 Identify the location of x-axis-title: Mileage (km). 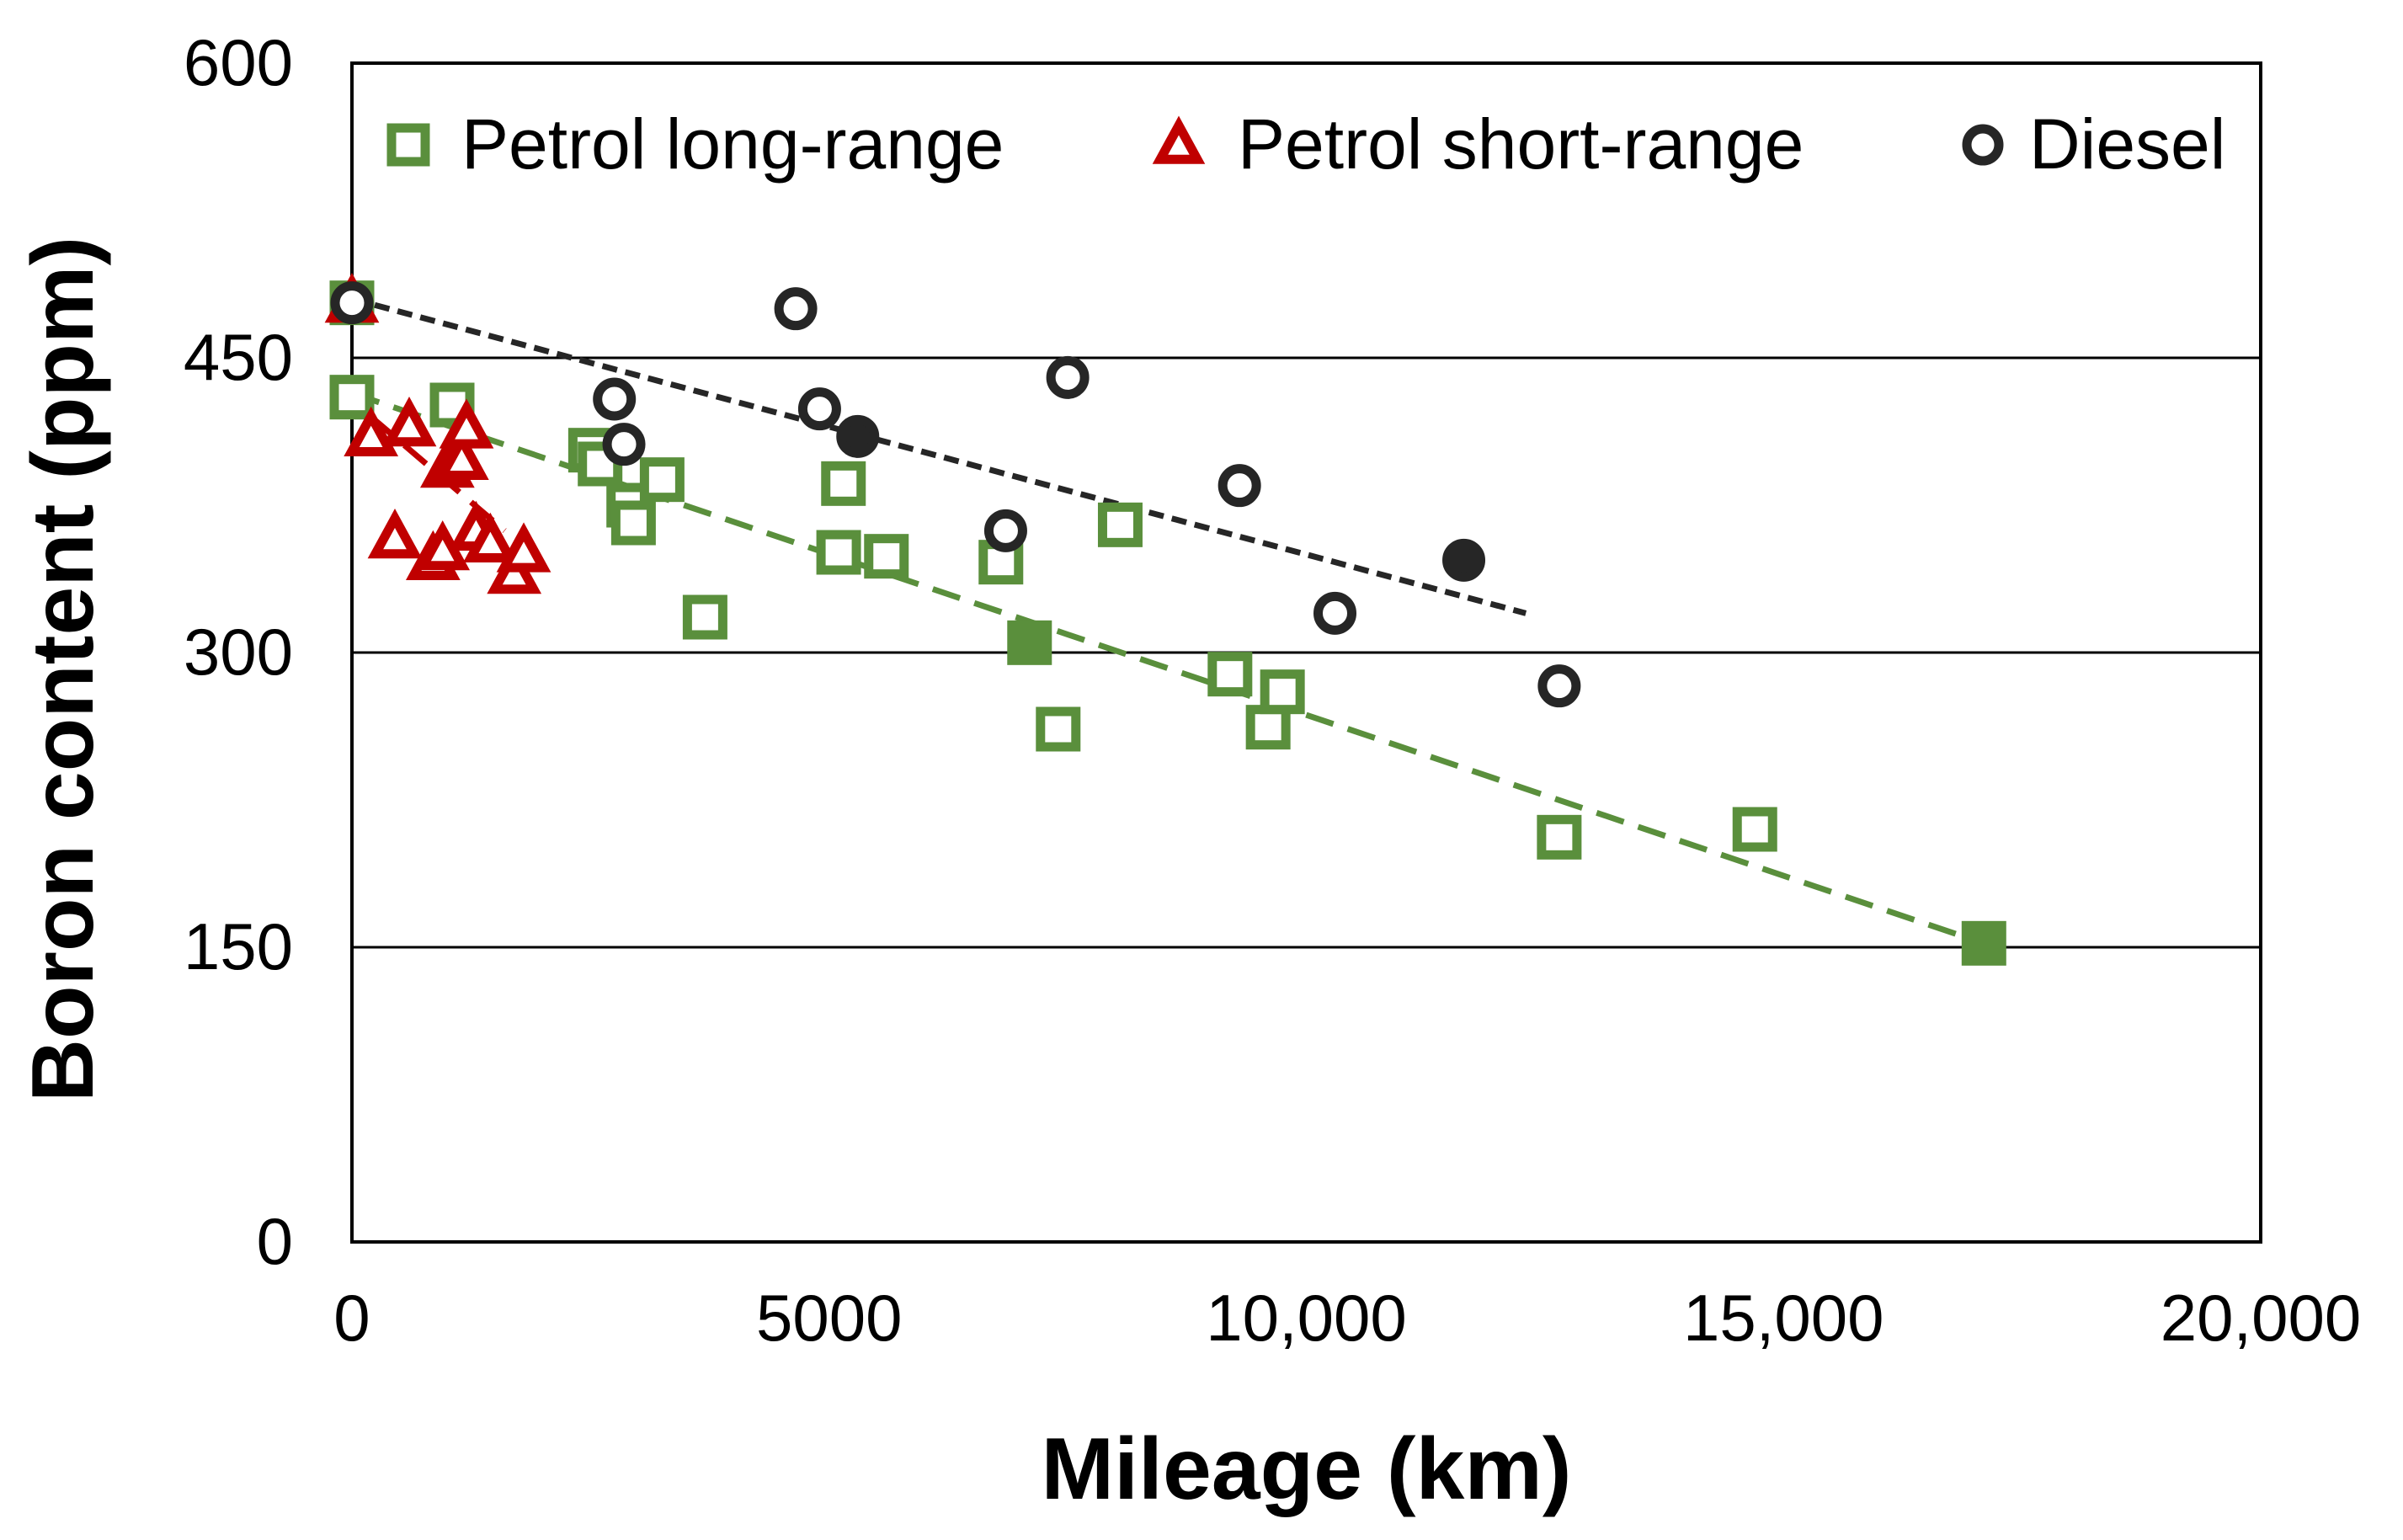
(1307, 1469).